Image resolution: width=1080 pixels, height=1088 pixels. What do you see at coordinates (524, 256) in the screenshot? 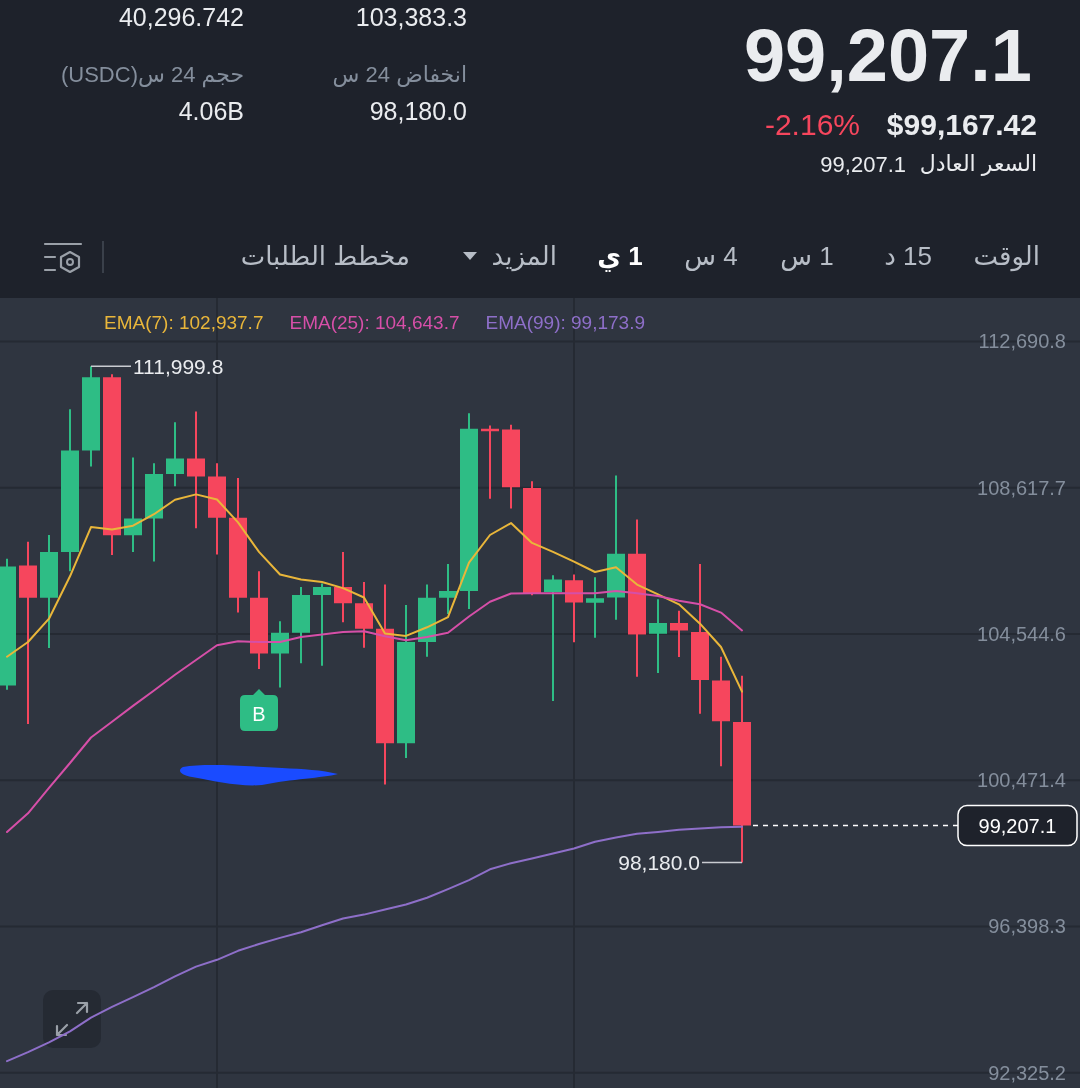
I see `text: المزيد` at bounding box center [524, 256].